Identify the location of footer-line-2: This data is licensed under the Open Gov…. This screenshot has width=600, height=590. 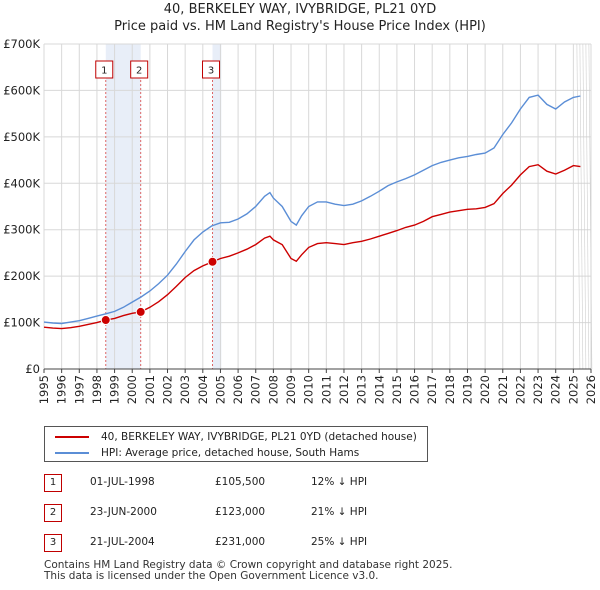
(211, 576).